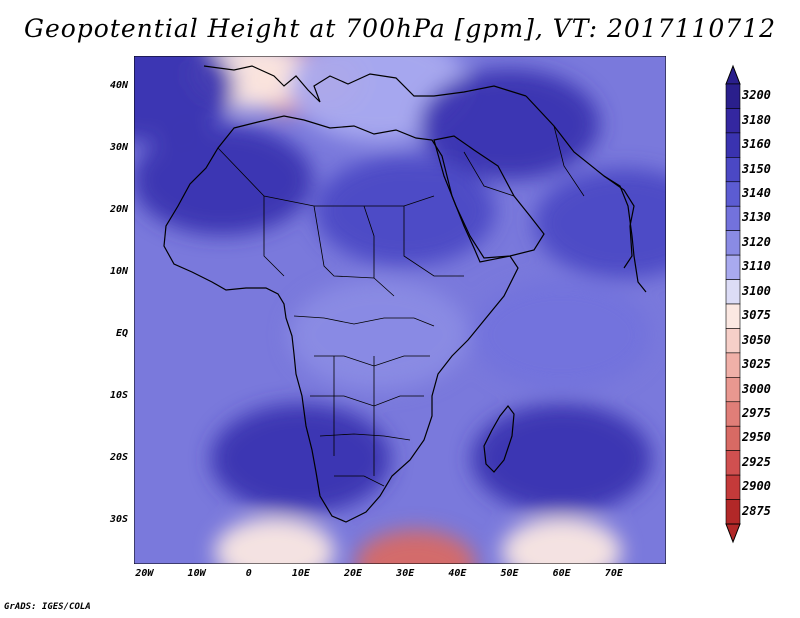 The width and height of the screenshot is (800, 618). I want to click on lat-tick-label: 20S, so click(118, 457).